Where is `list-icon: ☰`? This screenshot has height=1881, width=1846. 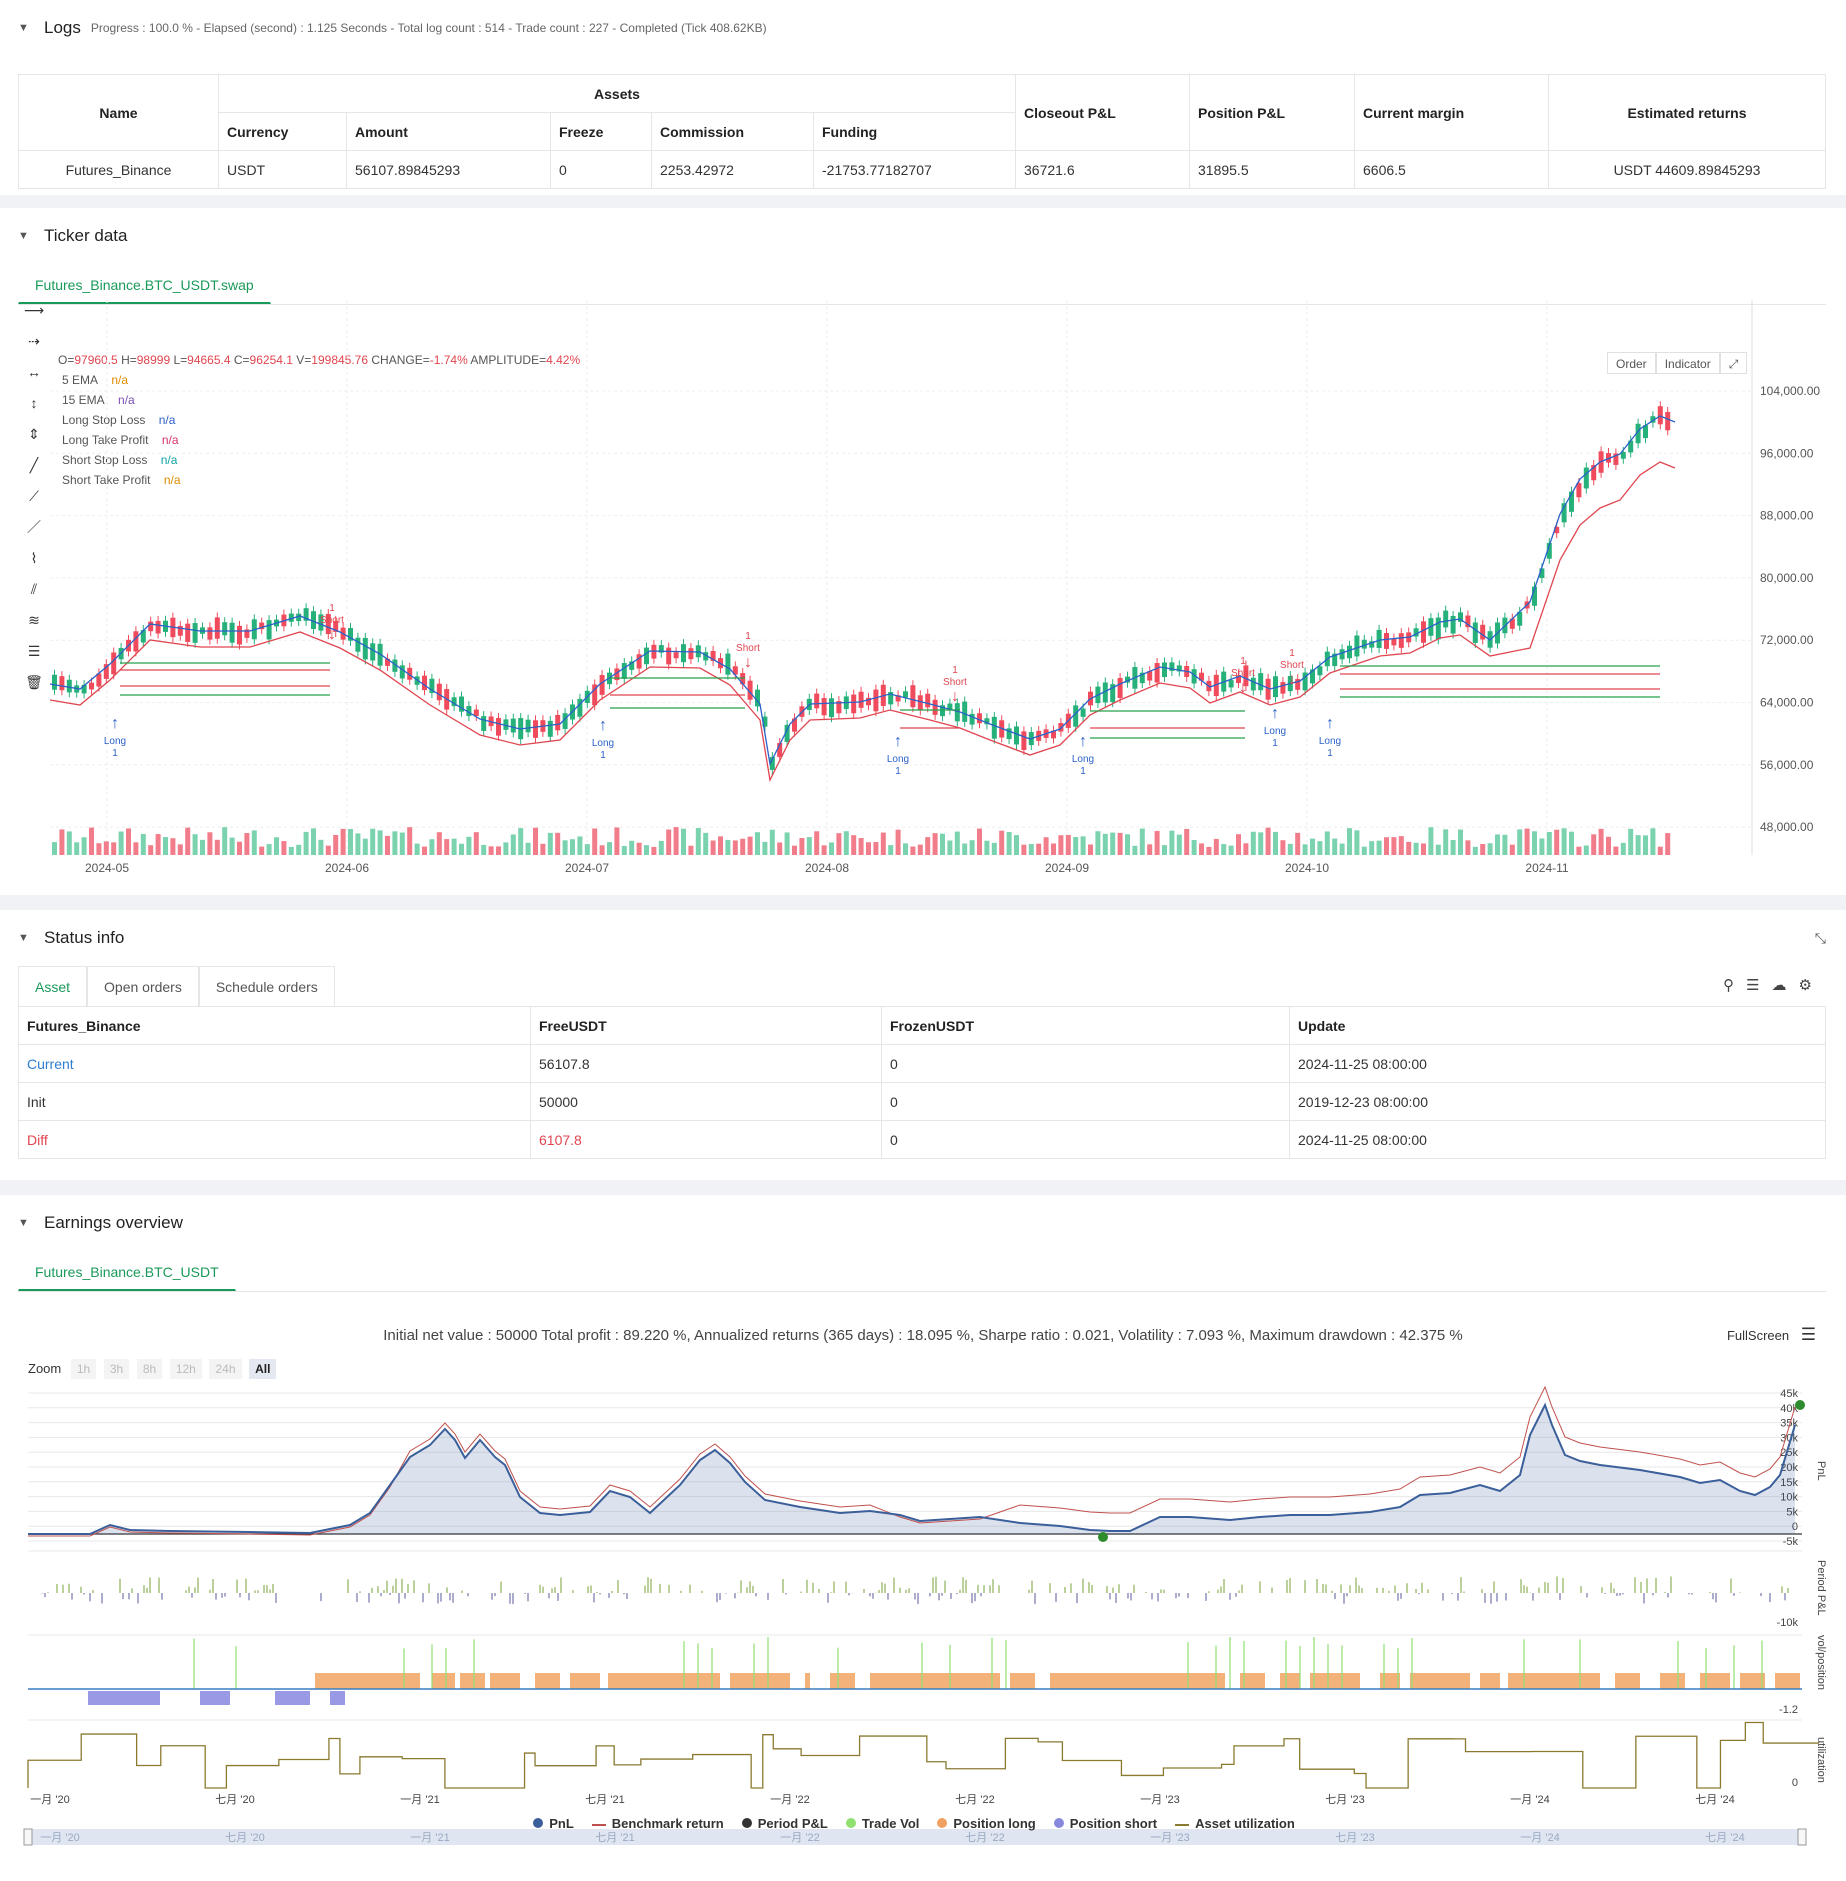
list-icon: ☰ is located at coordinates (1759, 985).